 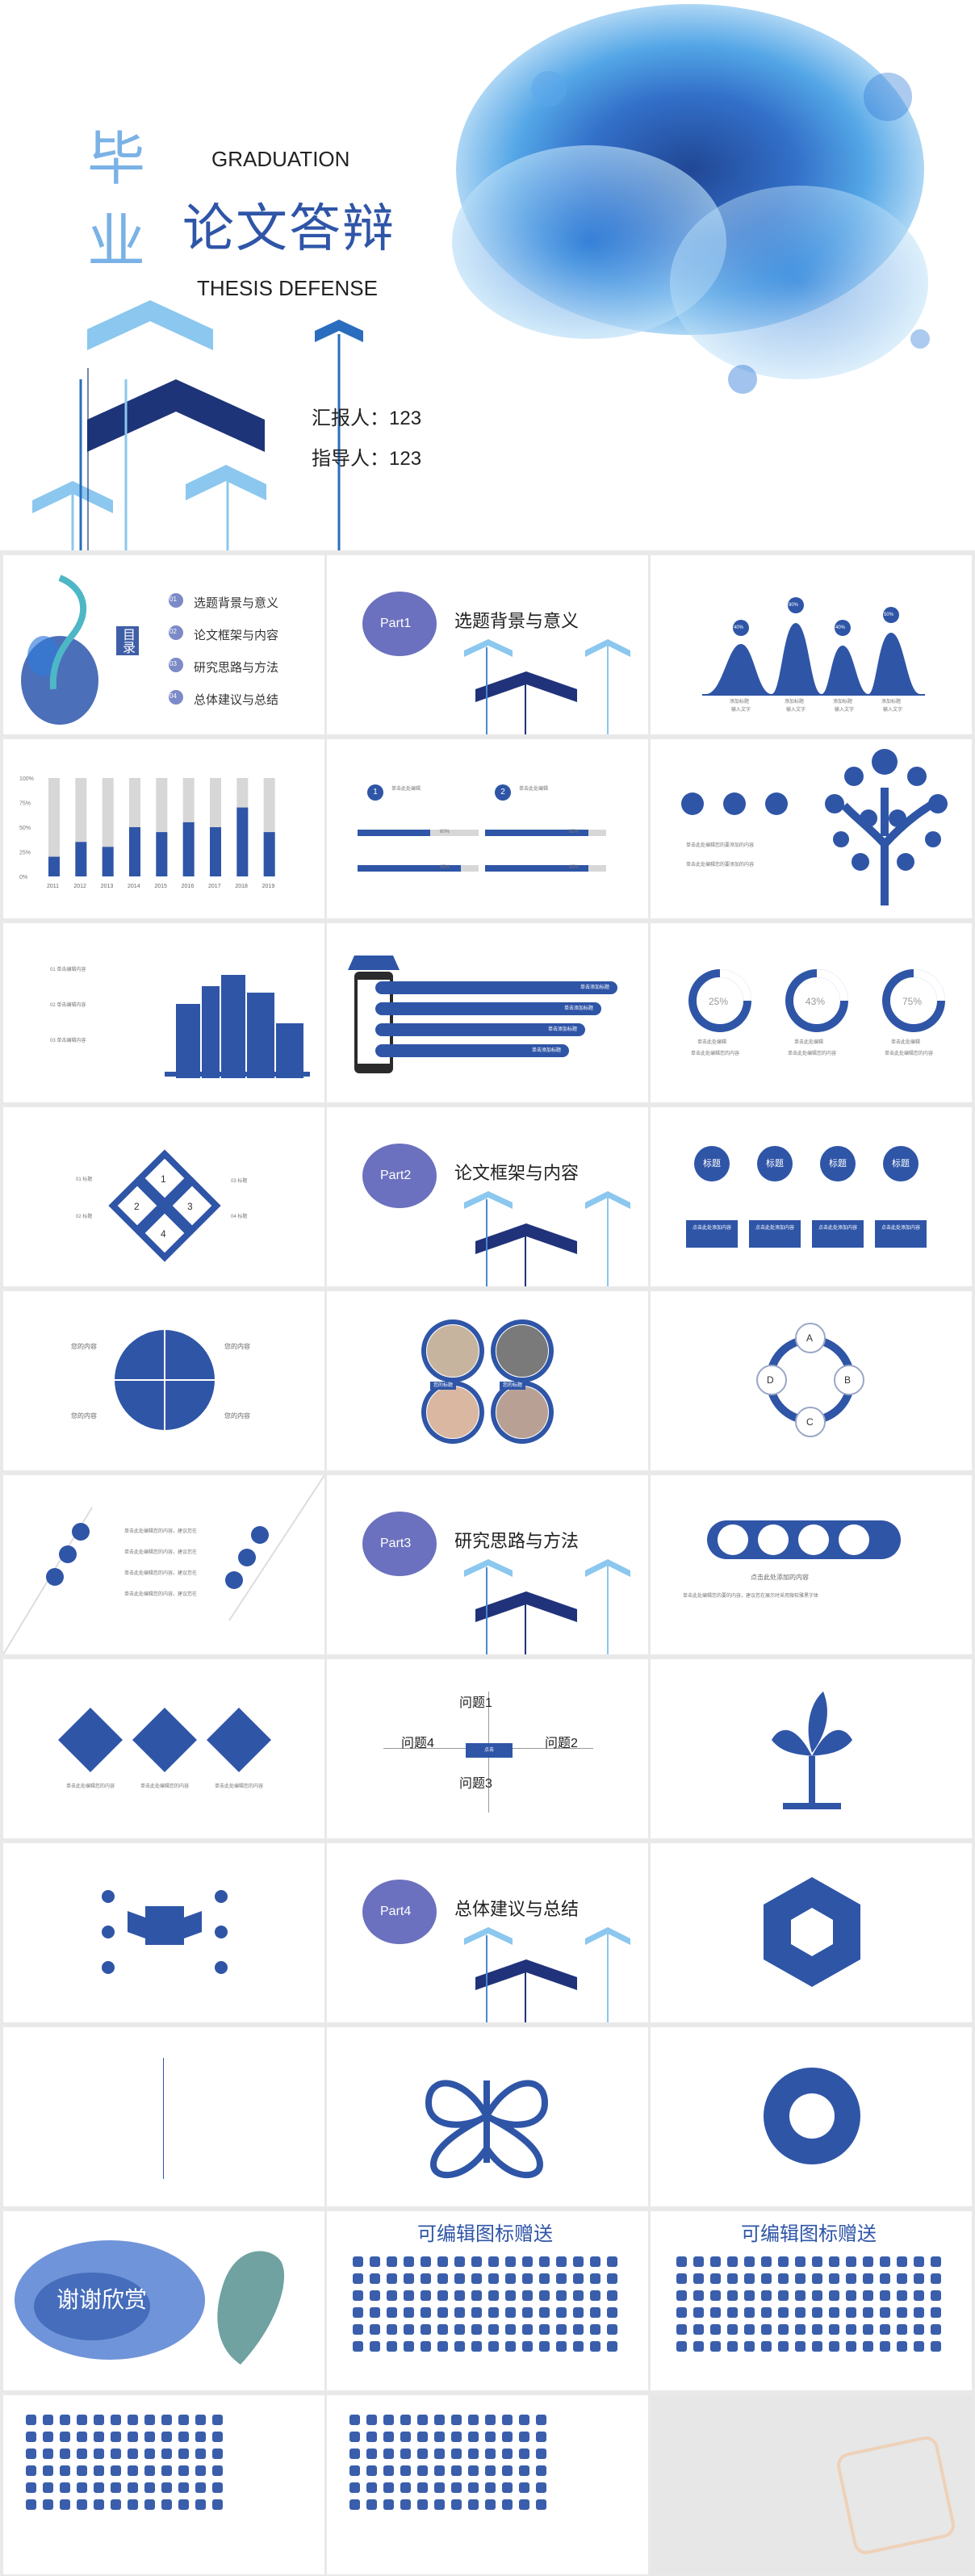 I want to click on slide-diamond: 1 2 3 4 01 标题 02 标题 03 标题 04 标题, so click(x=163, y=1196).